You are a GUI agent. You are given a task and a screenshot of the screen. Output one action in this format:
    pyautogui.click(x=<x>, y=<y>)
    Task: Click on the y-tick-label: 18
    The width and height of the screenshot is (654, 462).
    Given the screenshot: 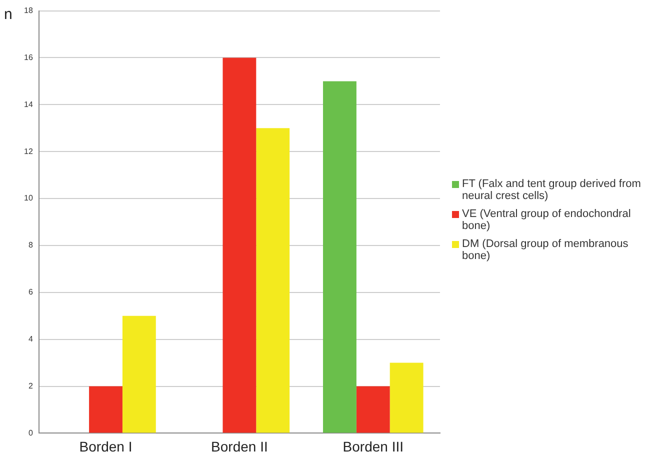 What is the action you would take?
    pyautogui.click(x=29, y=11)
    